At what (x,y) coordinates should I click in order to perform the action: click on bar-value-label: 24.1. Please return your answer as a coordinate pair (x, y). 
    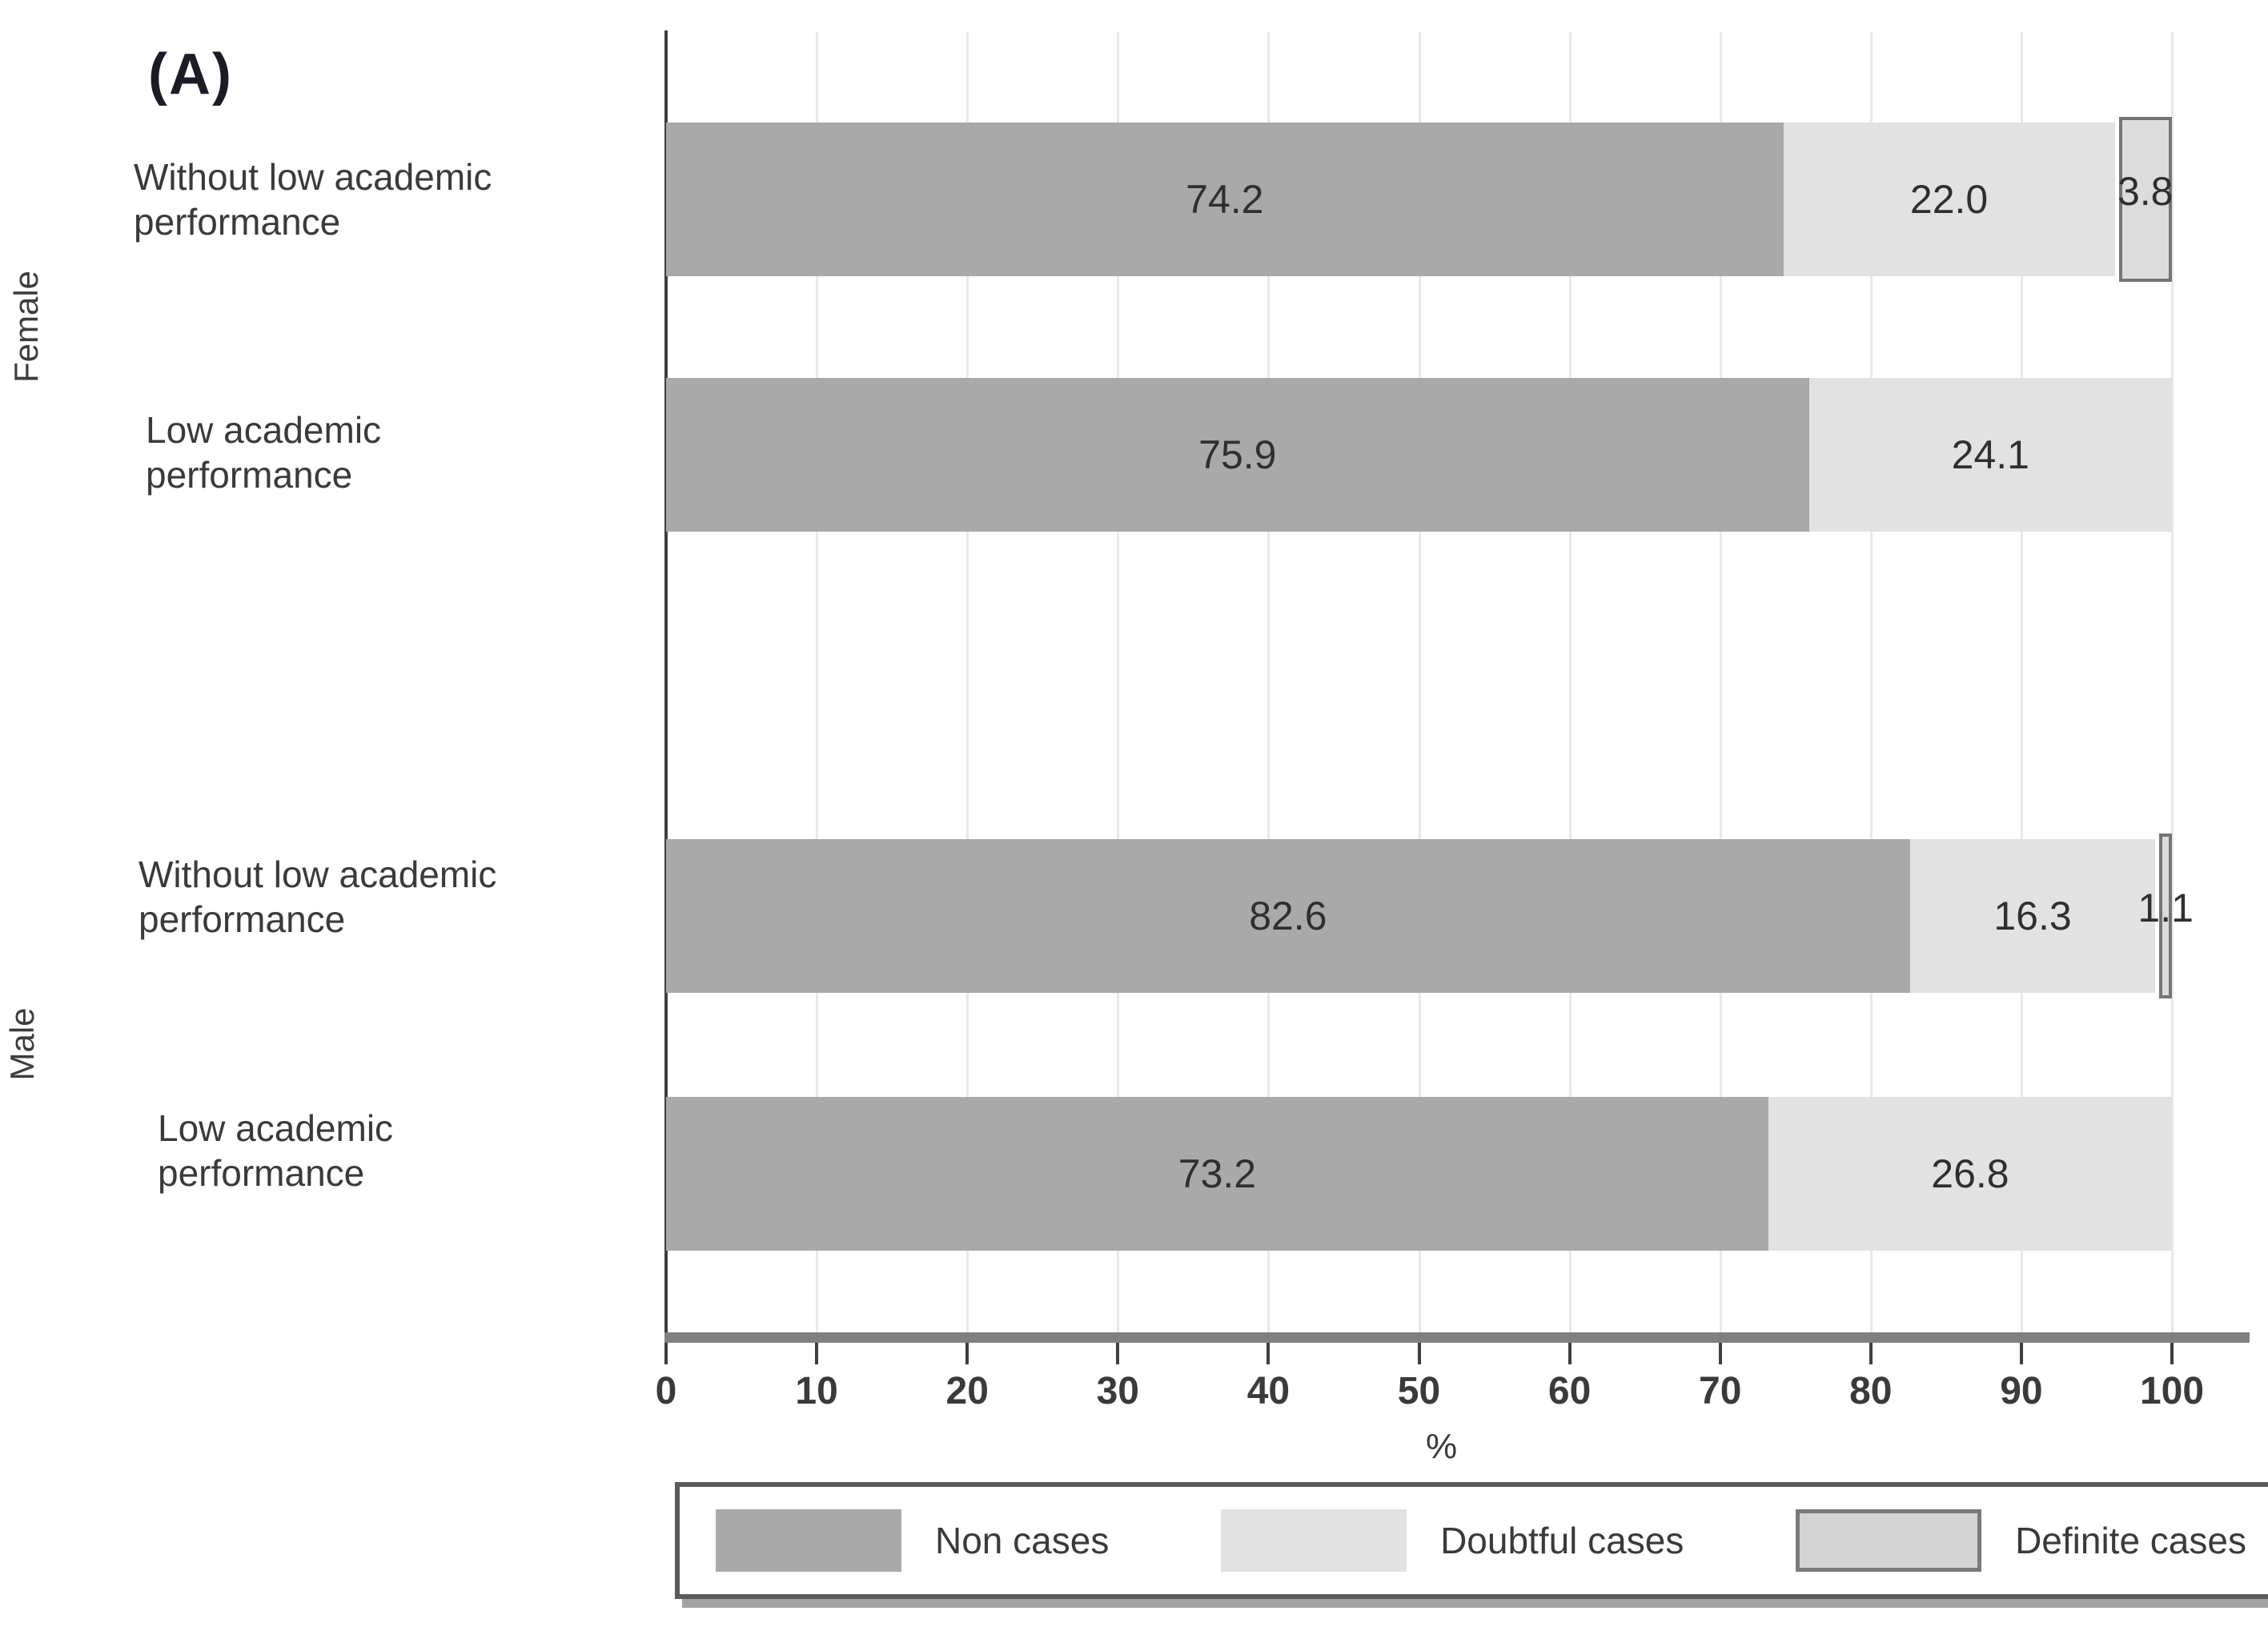
    Looking at the image, I should click on (1990, 454).